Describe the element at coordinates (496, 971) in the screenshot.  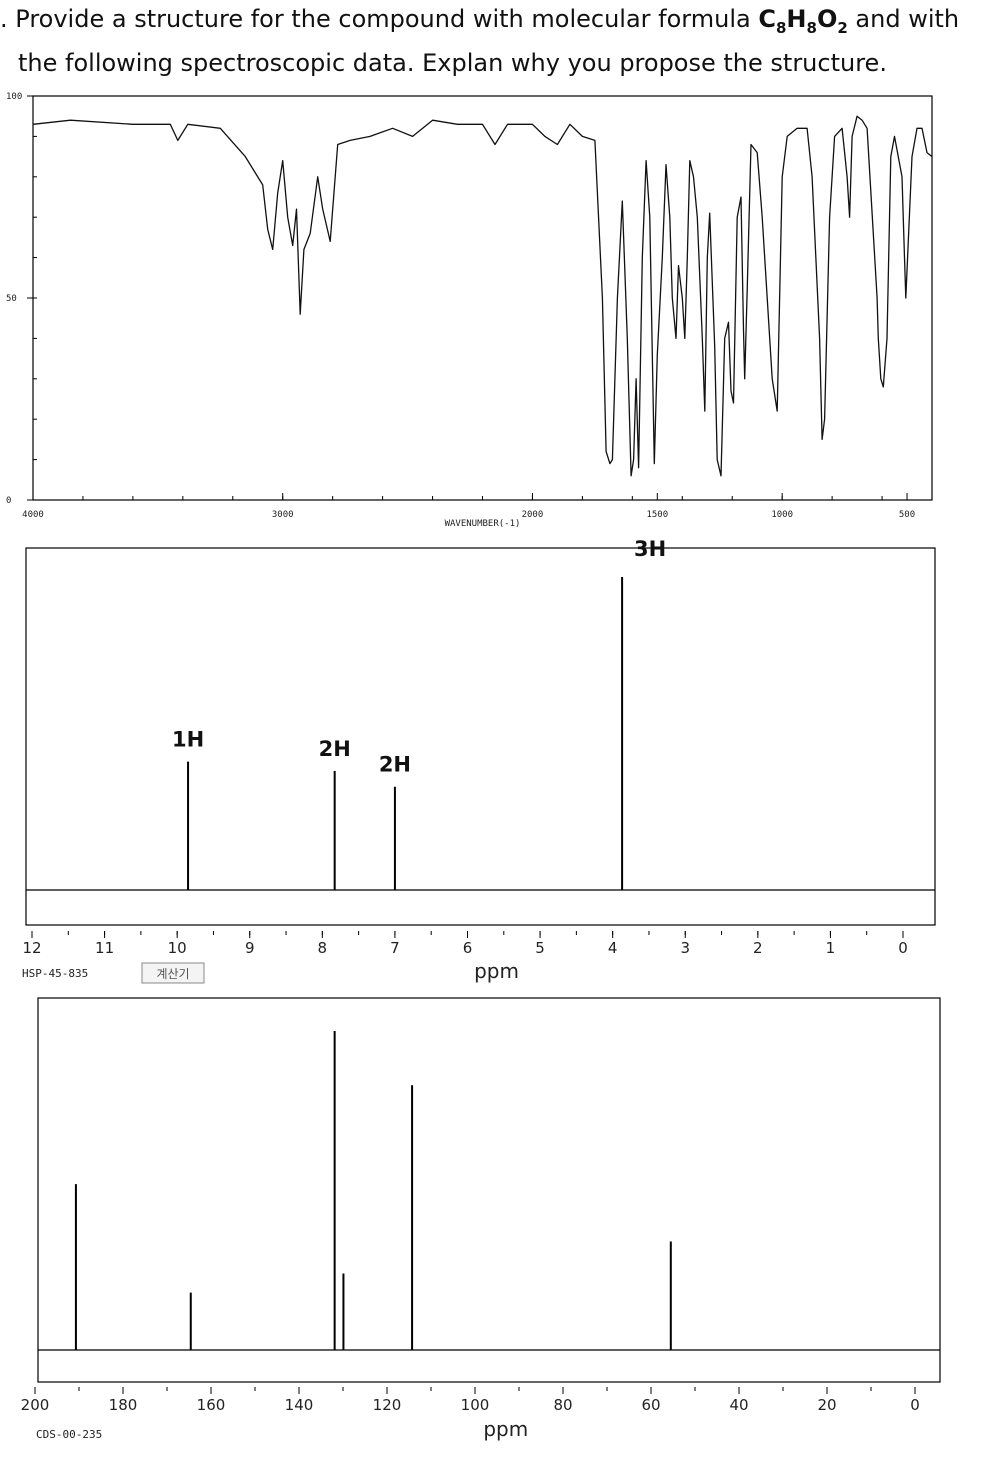
I see `h-nmr-x-axis-label: ppm` at that location.